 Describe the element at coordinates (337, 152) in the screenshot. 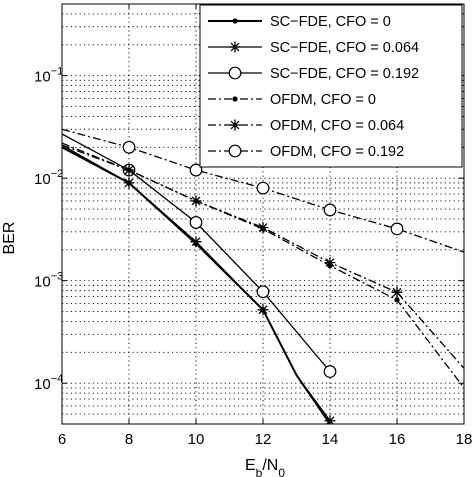

I see `legend-label: OFDM, CFO = 0.192` at that location.